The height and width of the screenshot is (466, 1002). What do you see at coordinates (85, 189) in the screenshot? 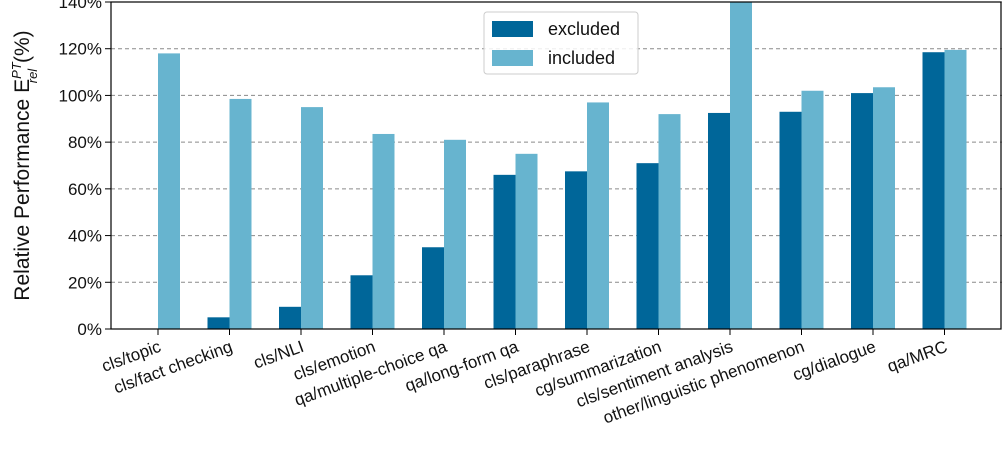
I see `y-tick-label: 60%` at bounding box center [85, 189].